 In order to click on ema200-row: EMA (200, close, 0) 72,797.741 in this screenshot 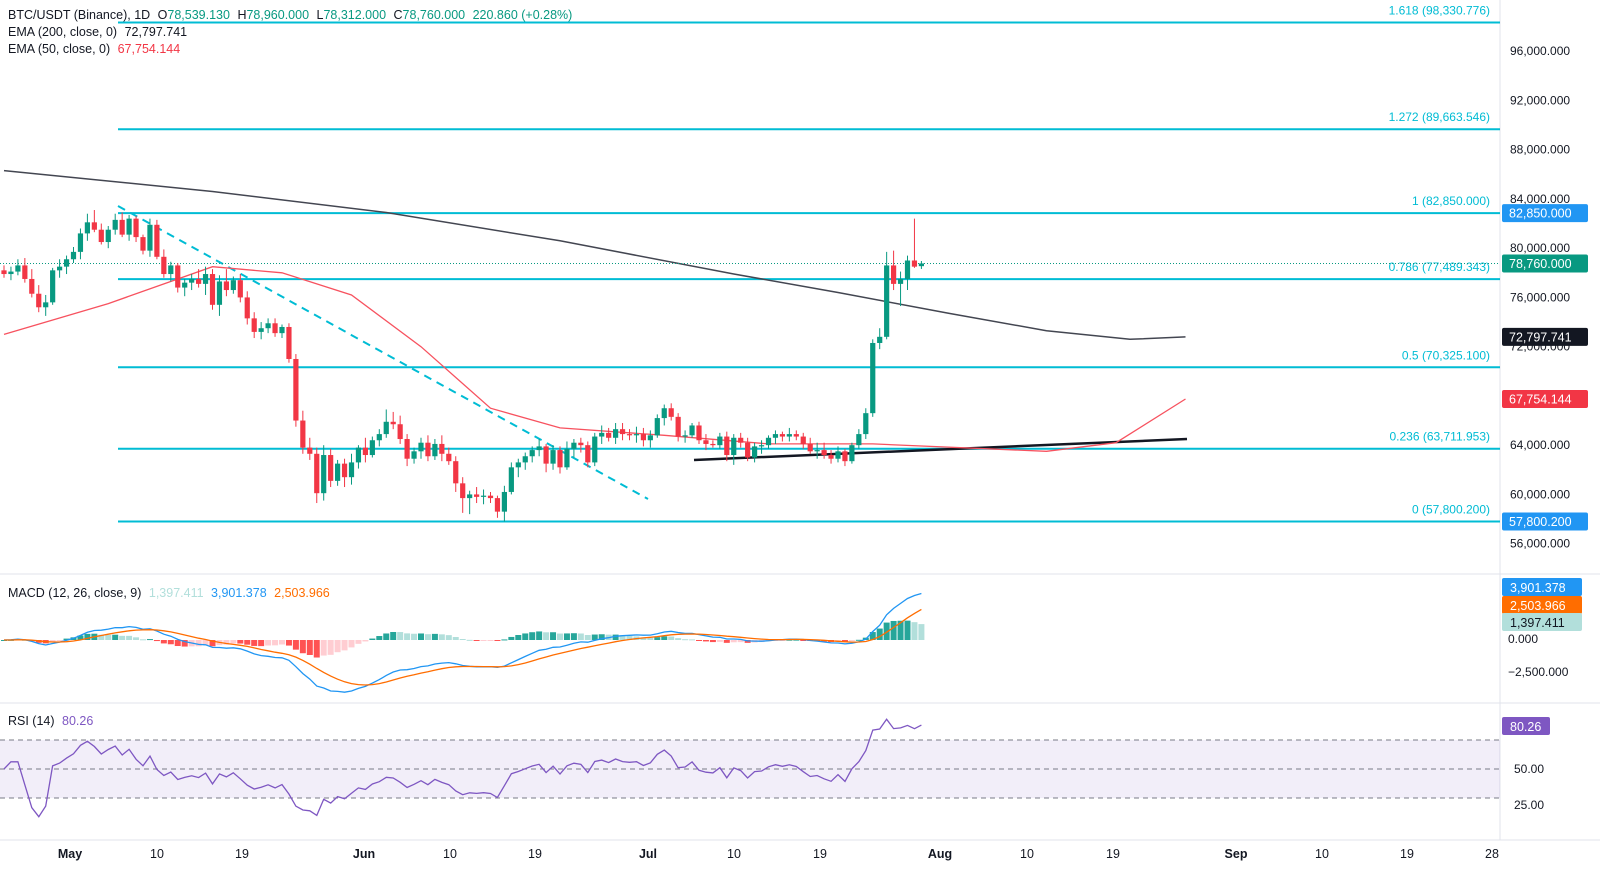, I will do `click(292, 32)`.